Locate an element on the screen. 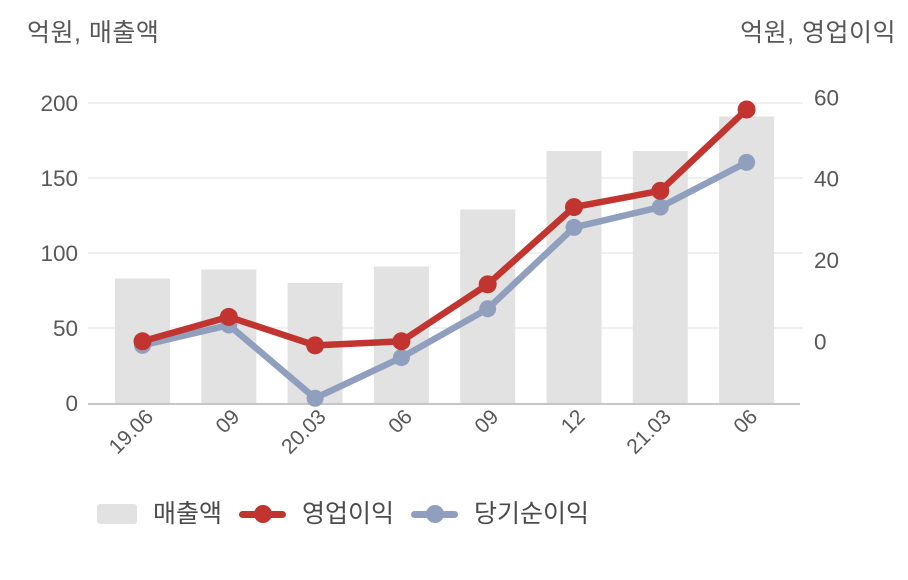 Image resolution: width=908 pixels, height=580 pixels. net-profit-swatch-icon is located at coordinates (435, 514).